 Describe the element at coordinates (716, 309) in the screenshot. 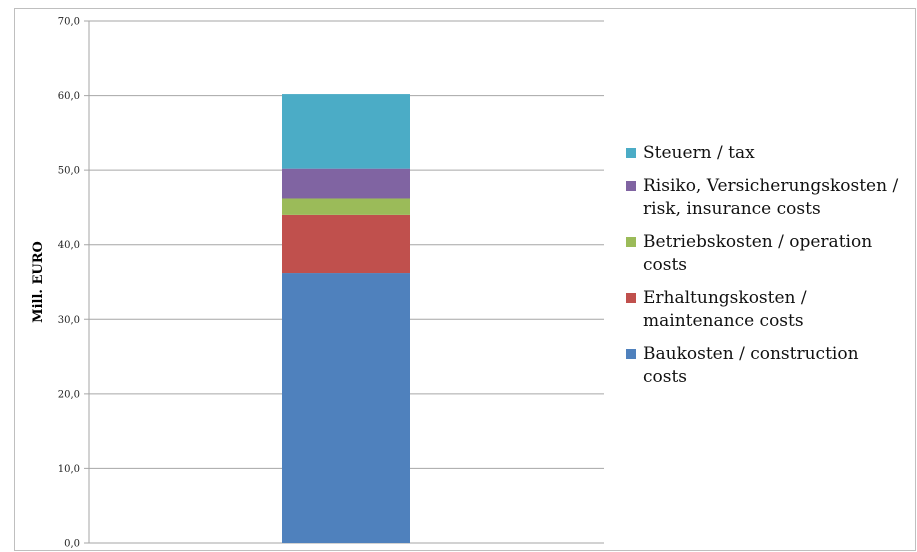

I see `legend-item: Erhaltungskosten / maintenance costs` at that location.